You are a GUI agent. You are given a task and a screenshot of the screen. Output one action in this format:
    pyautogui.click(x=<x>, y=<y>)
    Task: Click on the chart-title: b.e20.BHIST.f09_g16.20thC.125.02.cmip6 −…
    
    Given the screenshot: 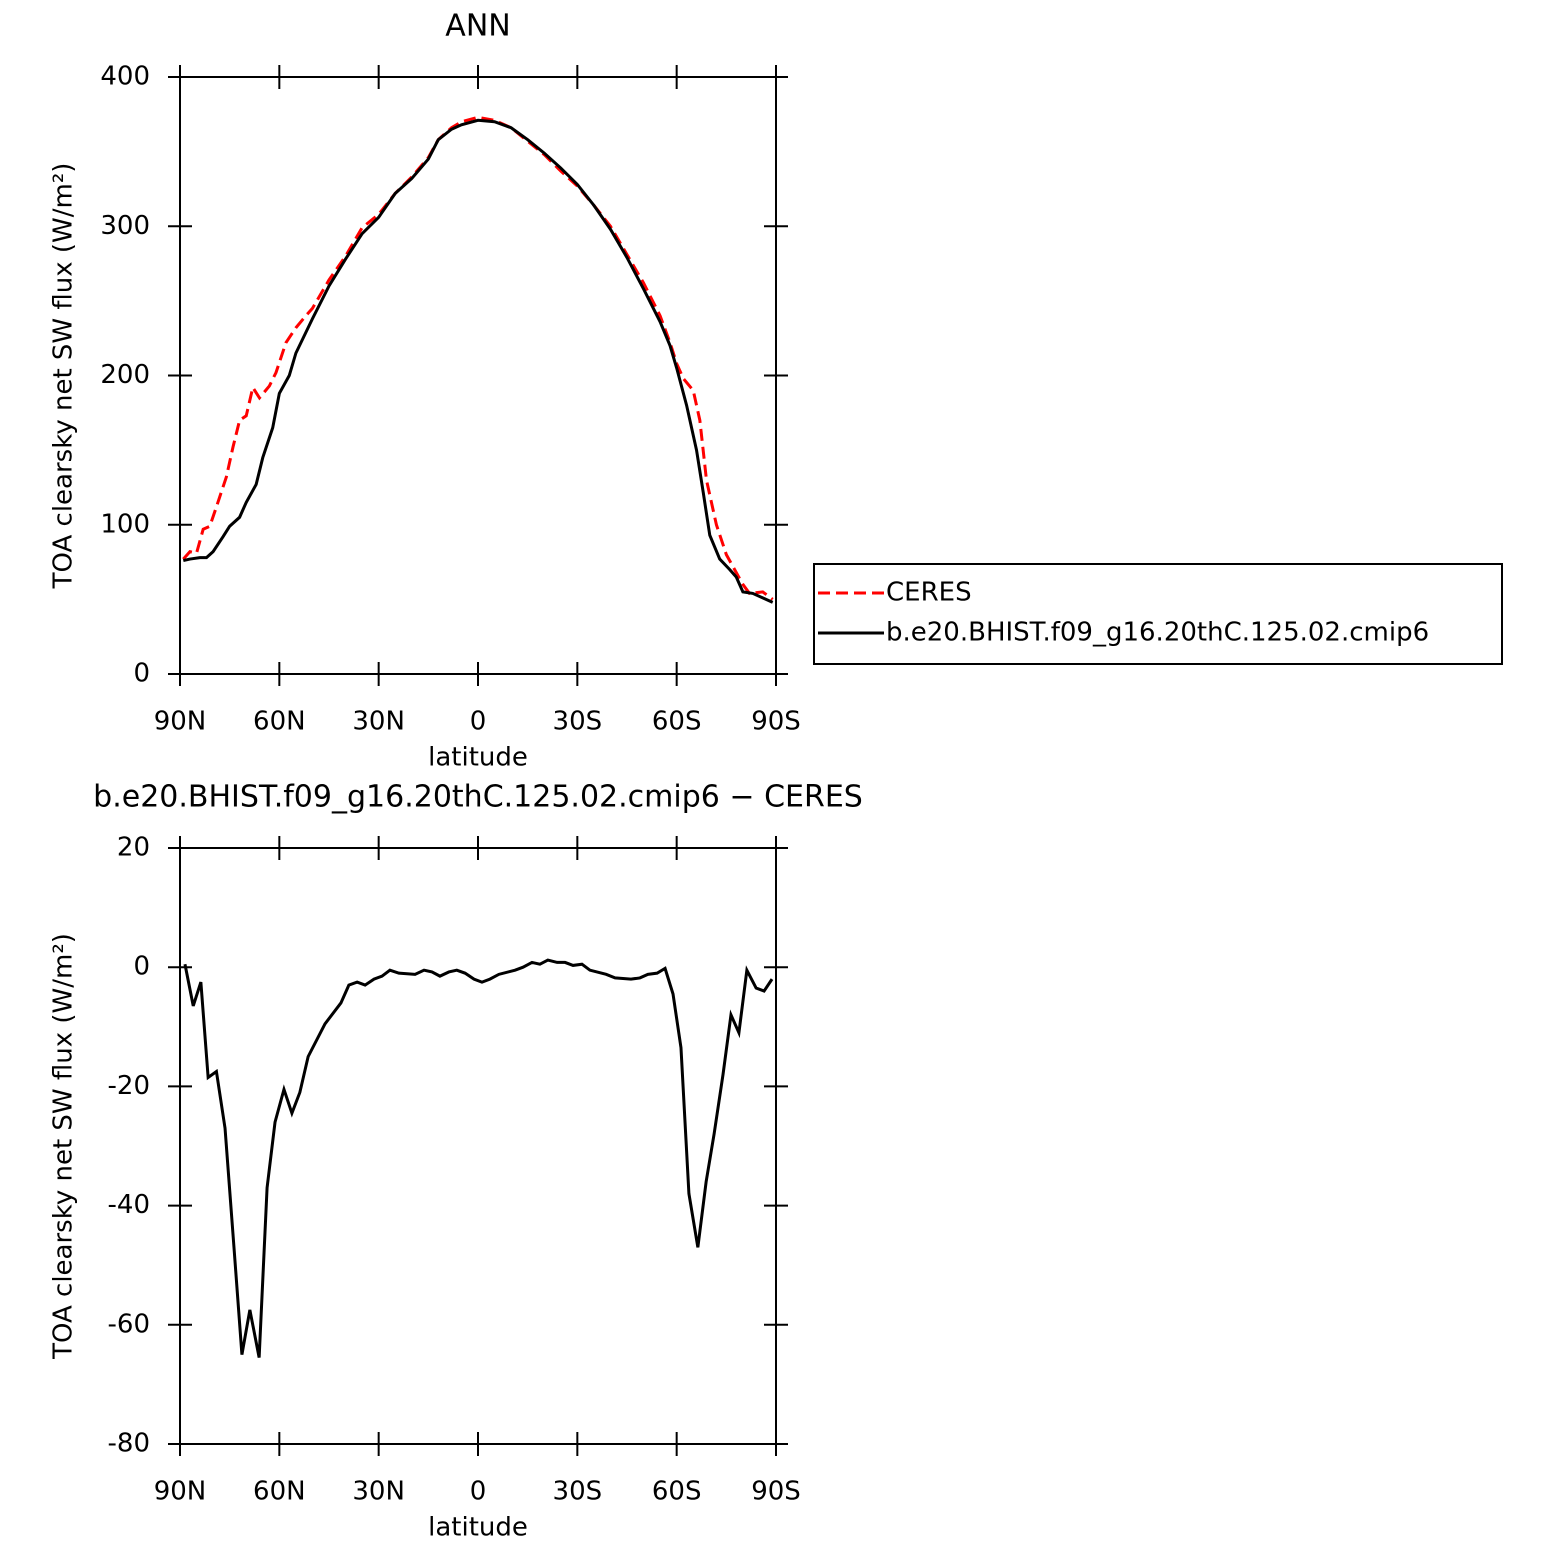 What is the action you would take?
    pyautogui.click(x=478, y=797)
    